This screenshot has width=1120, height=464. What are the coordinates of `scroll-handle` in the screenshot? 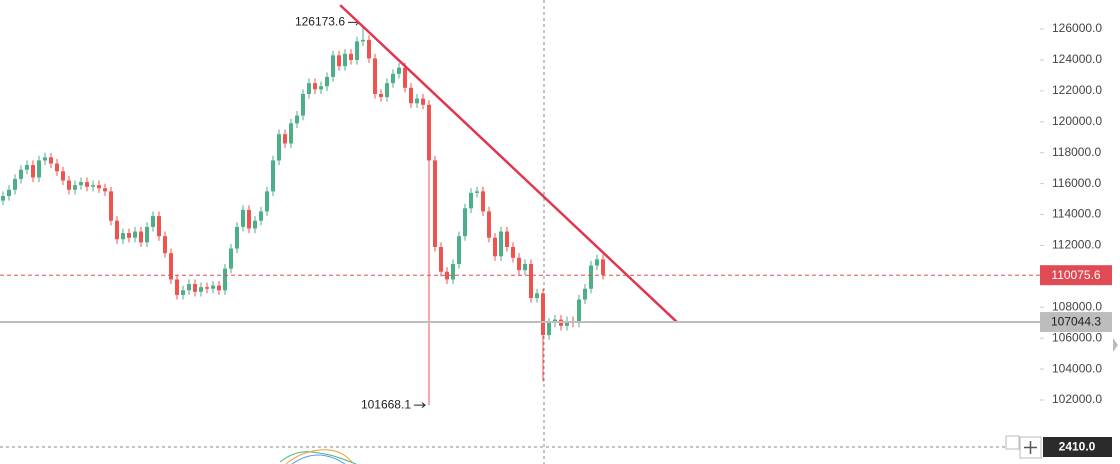 It's located at (1115, 345).